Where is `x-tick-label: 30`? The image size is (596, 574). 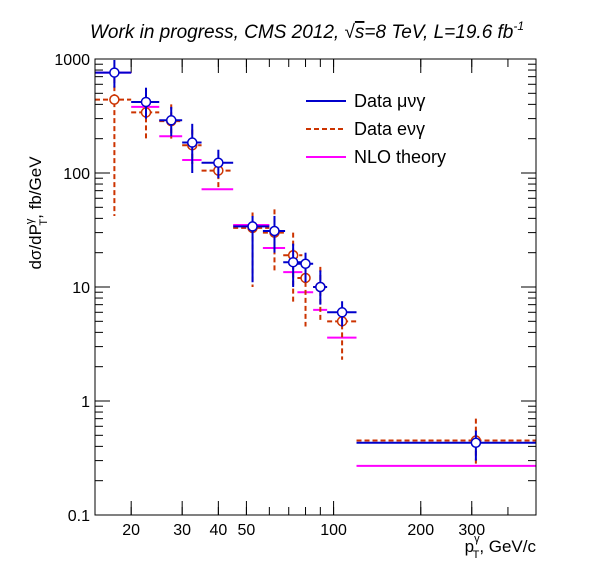
x-tick-label: 30 is located at coordinates (182, 530).